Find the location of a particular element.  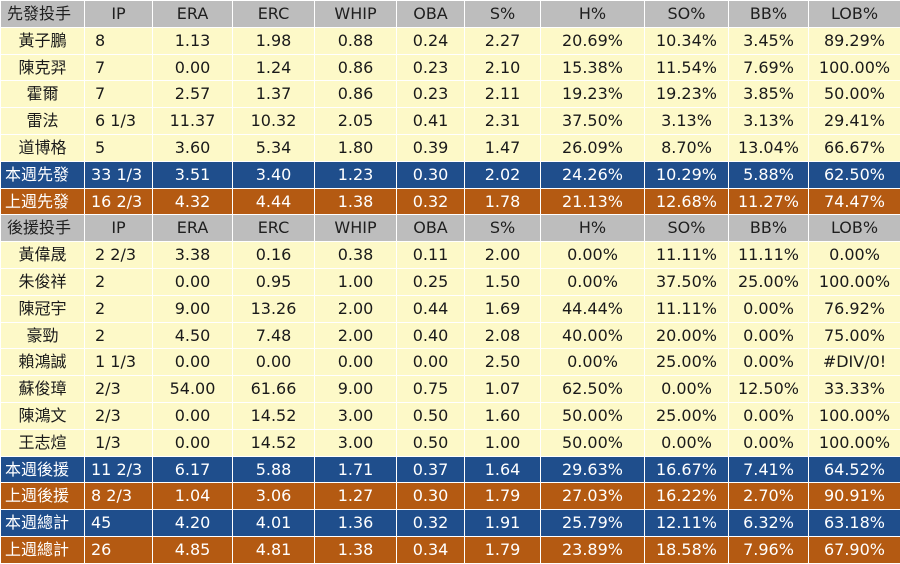

cell-h-pct: 27.03% is located at coordinates (593, 496).